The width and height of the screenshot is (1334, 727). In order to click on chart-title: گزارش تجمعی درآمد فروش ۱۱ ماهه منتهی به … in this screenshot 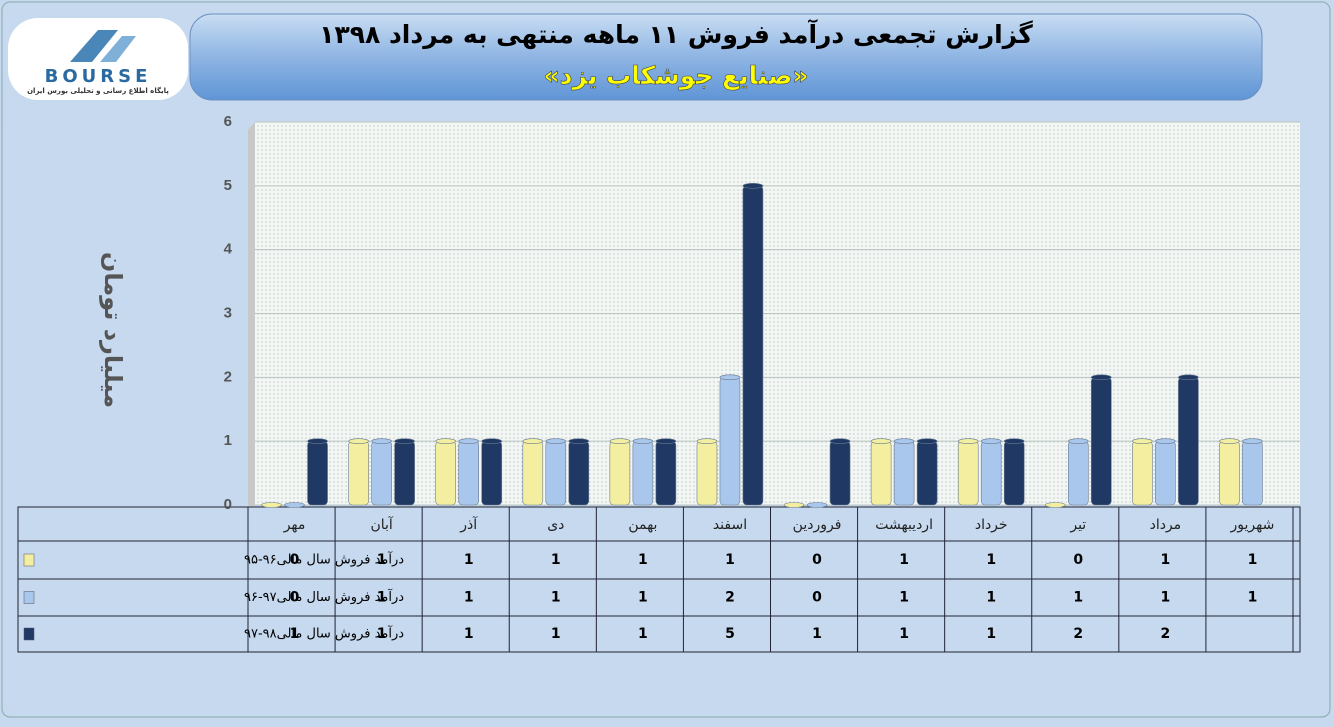, I will do `click(676, 34)`.